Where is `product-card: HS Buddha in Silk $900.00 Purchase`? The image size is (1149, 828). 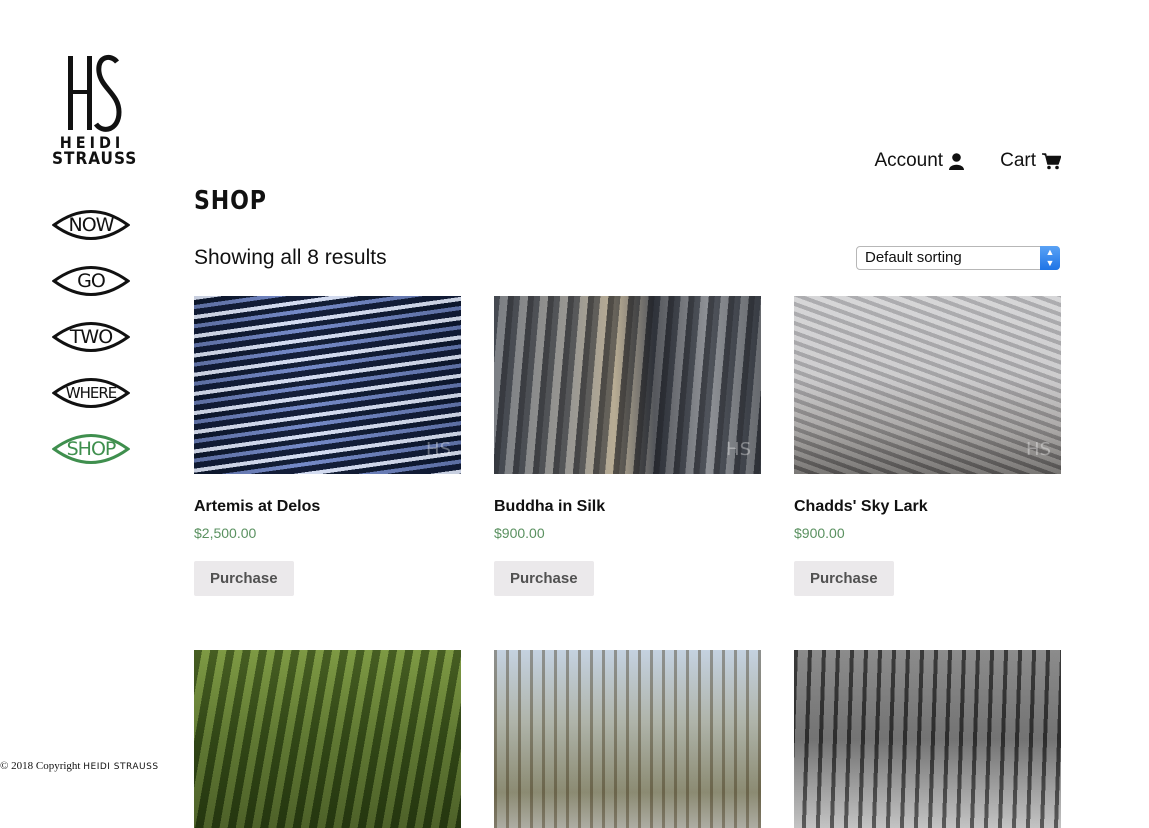 product-card: HS Buddha in Silk $900.00 Purchase is located at coordinates (627, 446).